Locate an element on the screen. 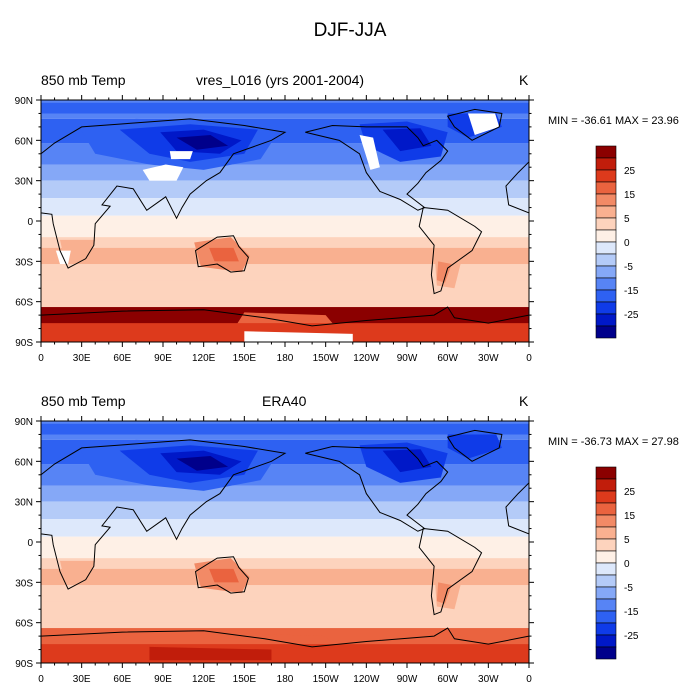 The image size is (700, 700). lat-tick-label: 30N is located at coordinates (24, 503).